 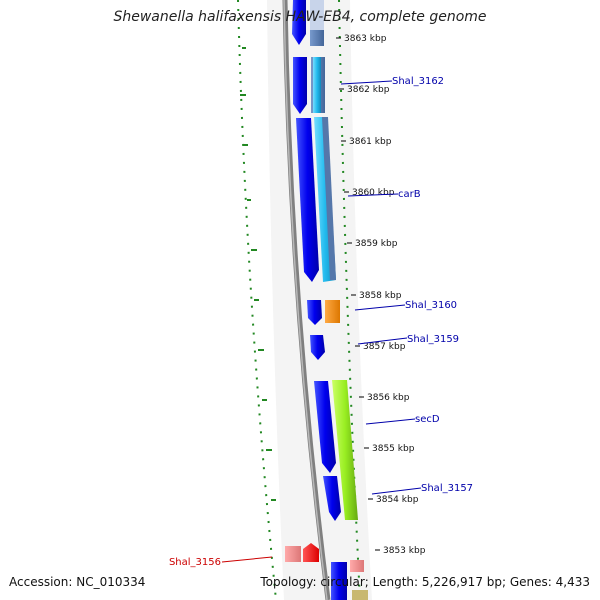 I want to click on kbp-tick-label: 3862 kbp, so click(x=368, y=90).